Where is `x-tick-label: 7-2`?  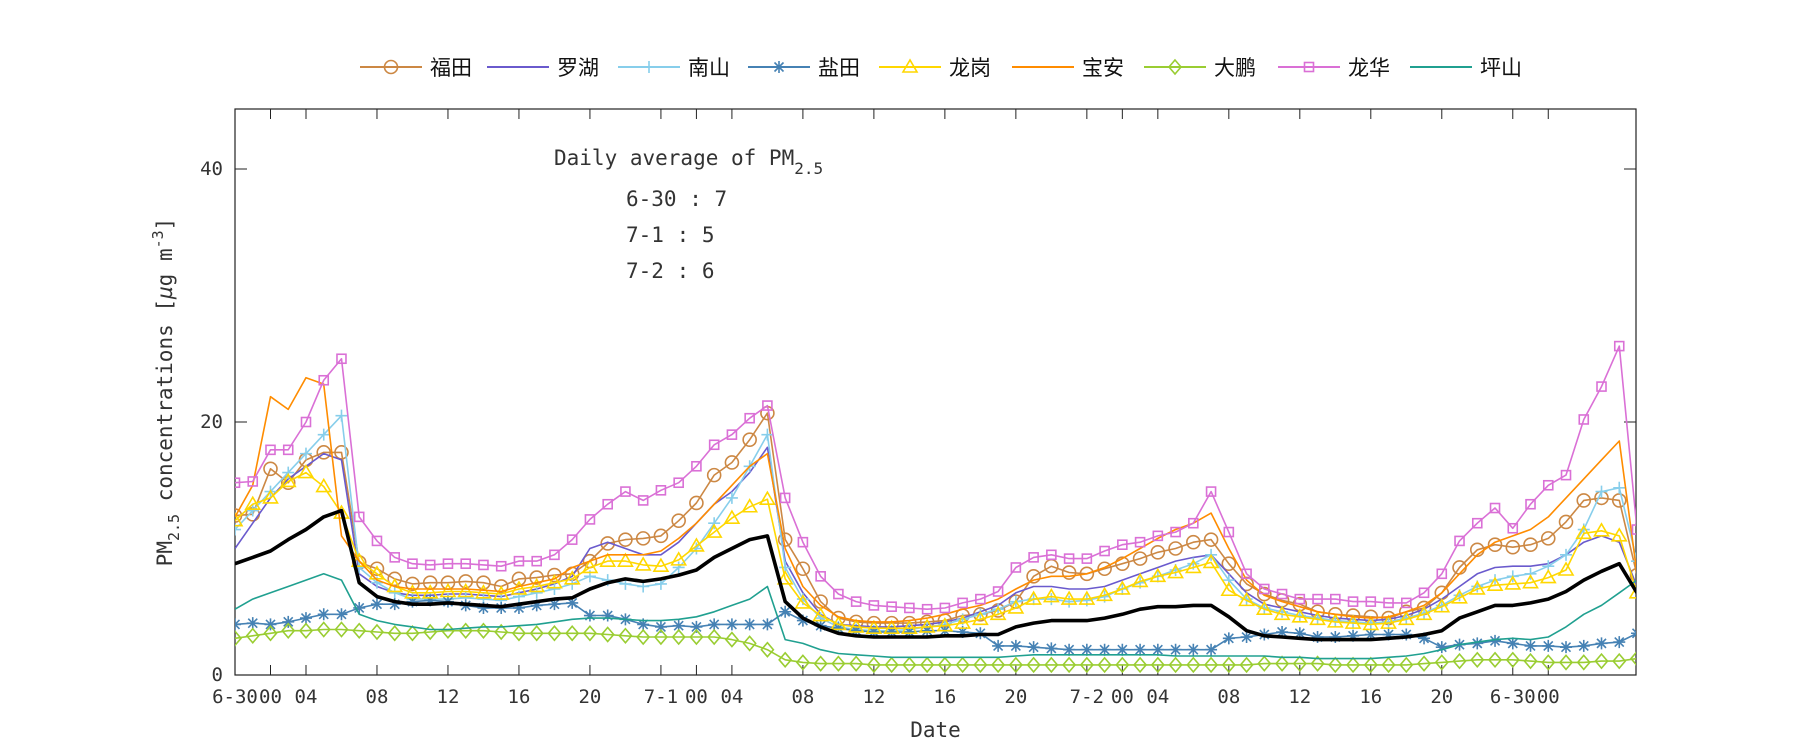 x-tick-label: 7-2 is located at coordinates (1087, 697).